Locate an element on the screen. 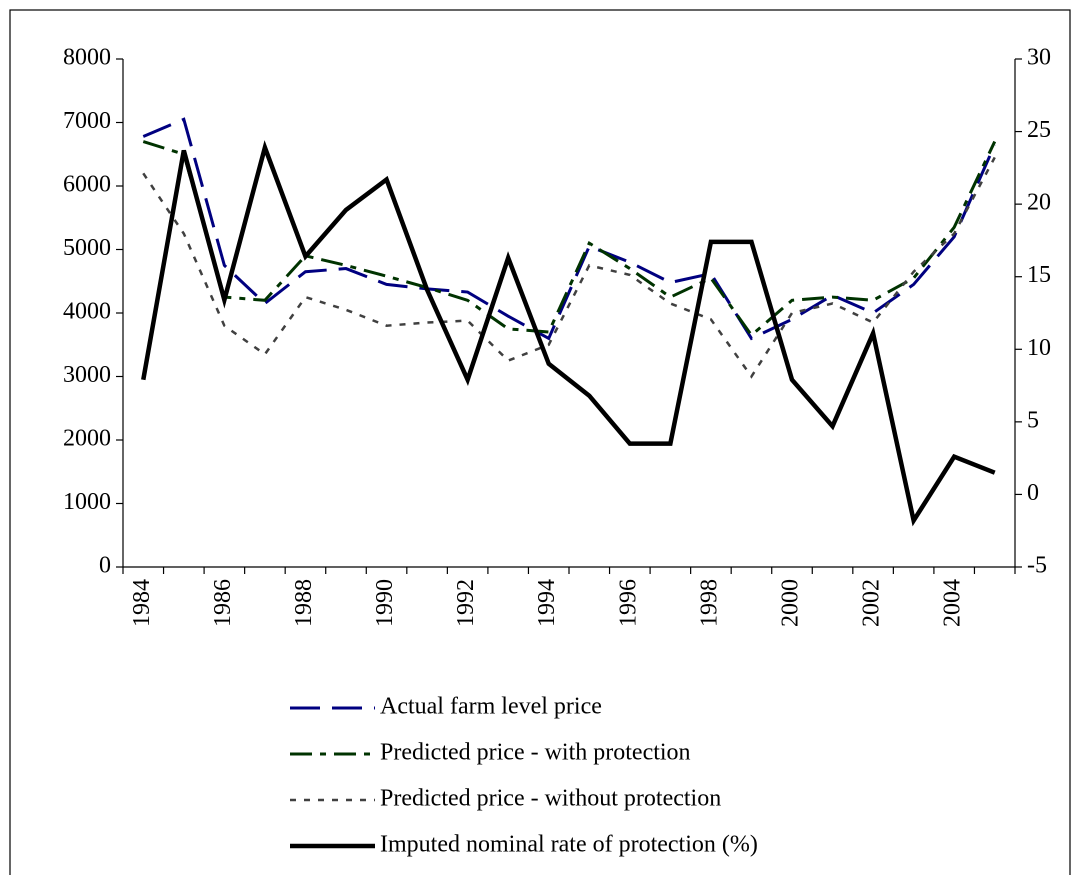 This screenshot has height=875, width=1081. legend-label: Predicted price - without protection is located at coordinates (550, 799).